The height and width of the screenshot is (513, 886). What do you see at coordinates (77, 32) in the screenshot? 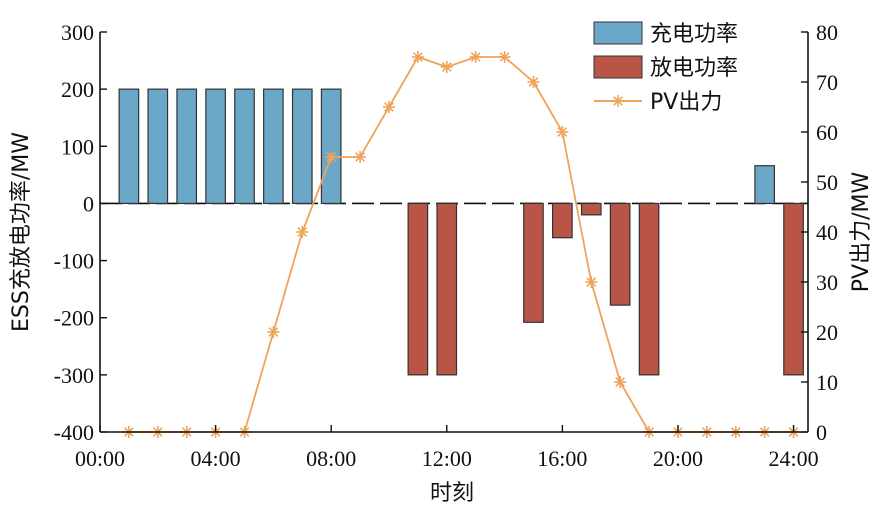
I see `y-left-tick-label: 300` at bounding box center [77, 32].